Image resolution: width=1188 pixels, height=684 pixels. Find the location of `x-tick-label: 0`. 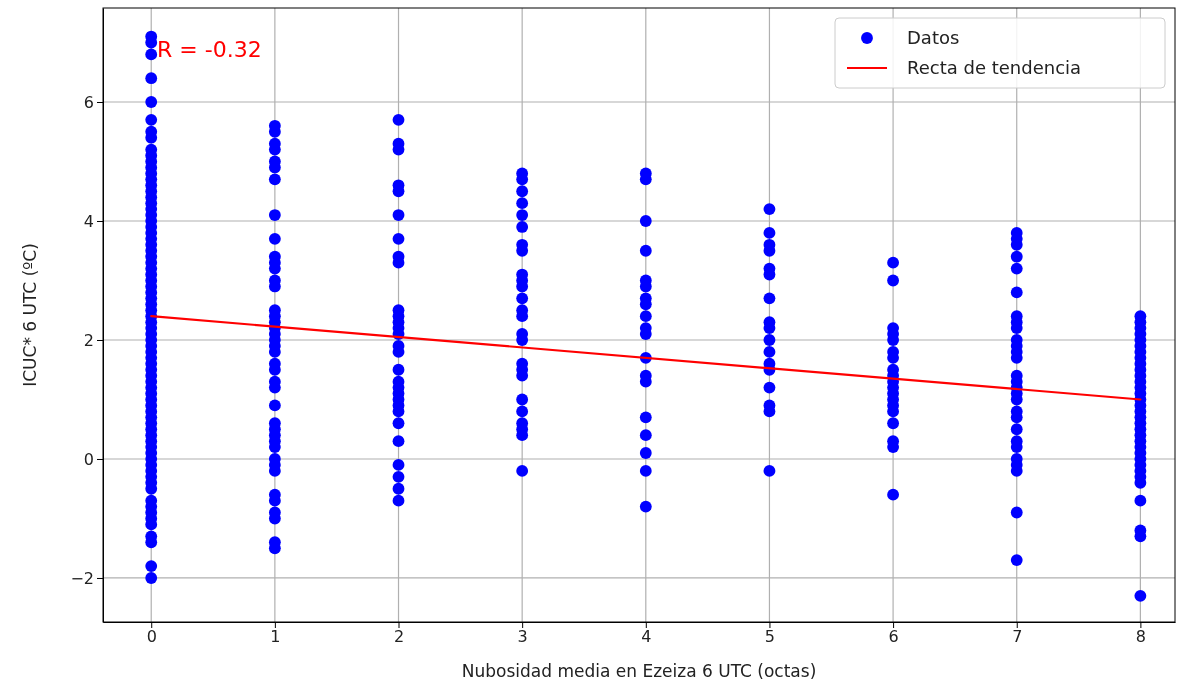

x-tick-label: 0 is located at coordinates (151, 637).